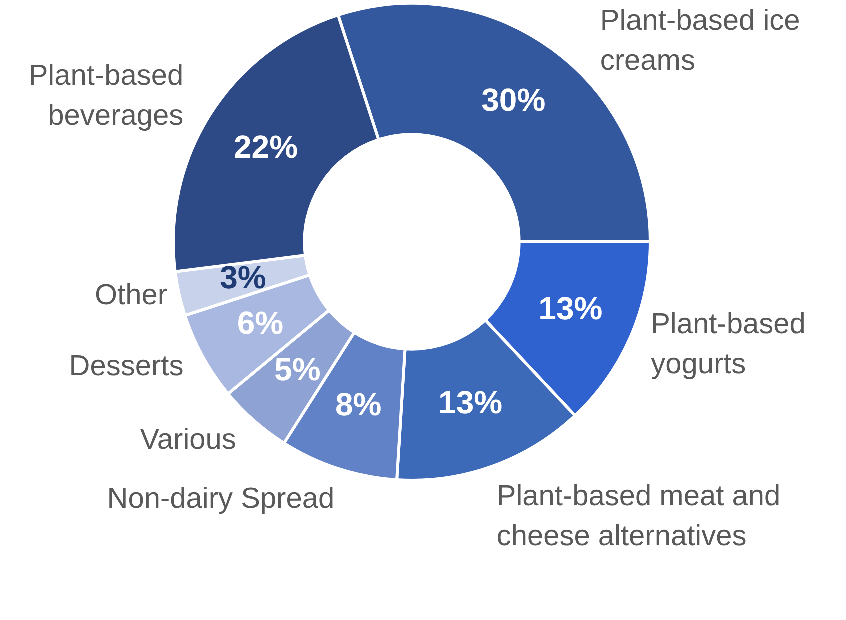 The height and width of the screenshot is (620, 846). Describe the element at coordinates (188, 440) in the screenshot. I see `slice-label: Various` at that location.